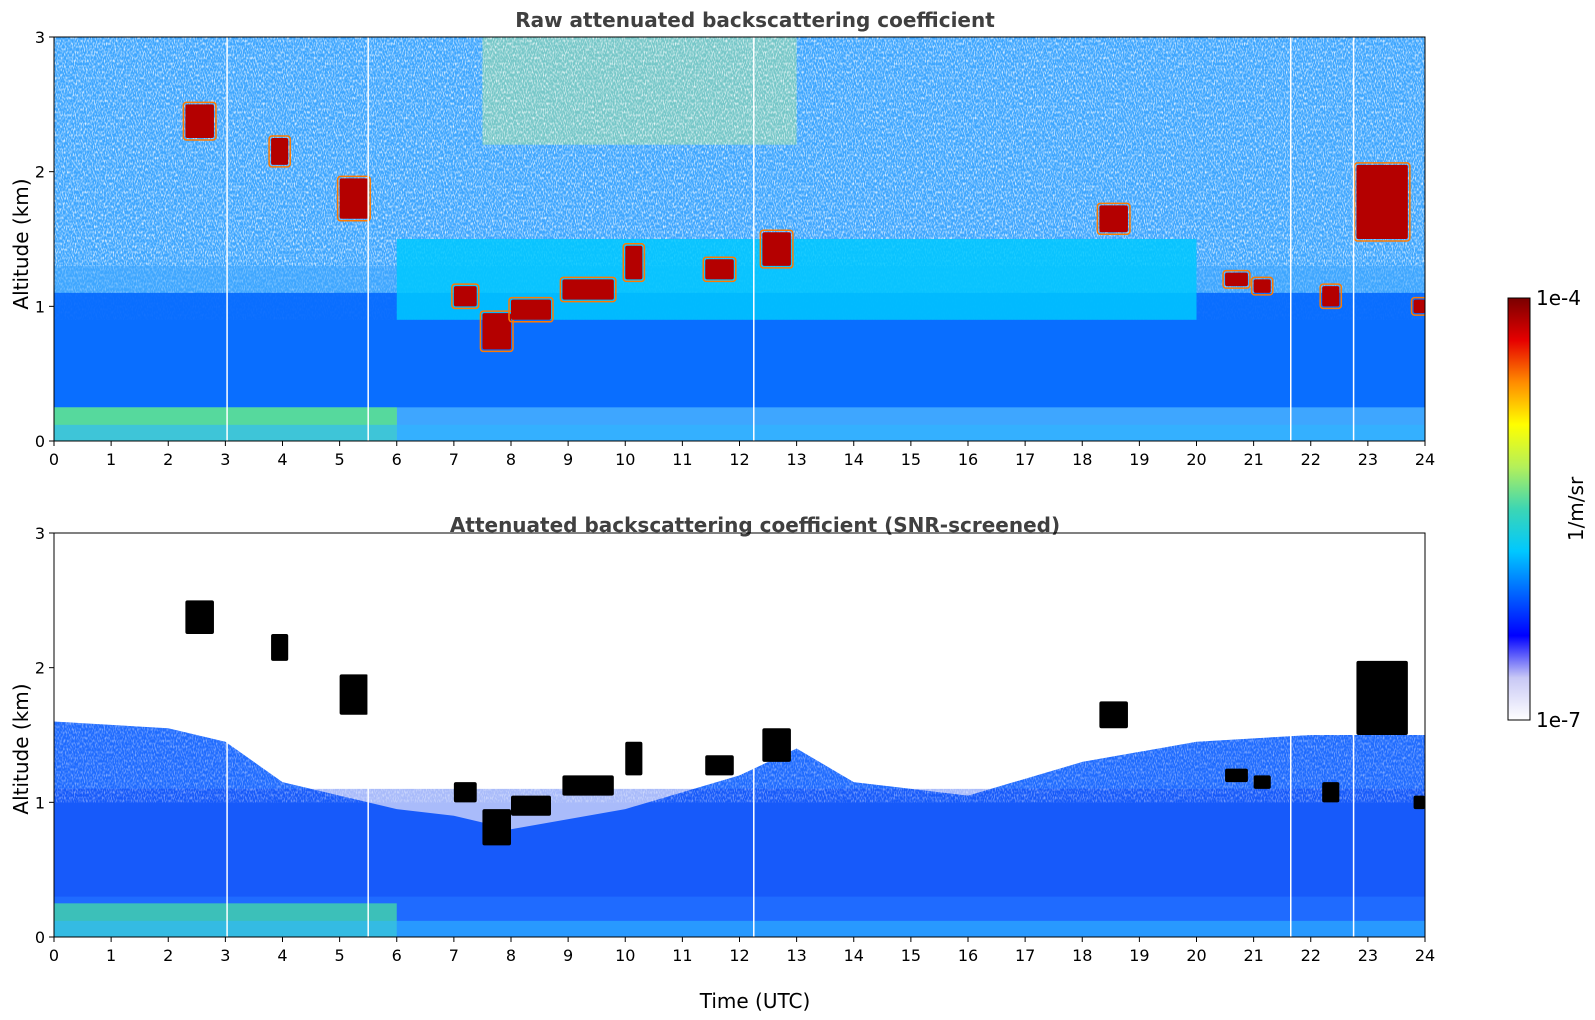 Image resolution: width=1595 pixels, height=1020 pixels. Describe the element at coordinates (1082, 459) in the screenshot. I see `x-tick-label: 18` at that location.